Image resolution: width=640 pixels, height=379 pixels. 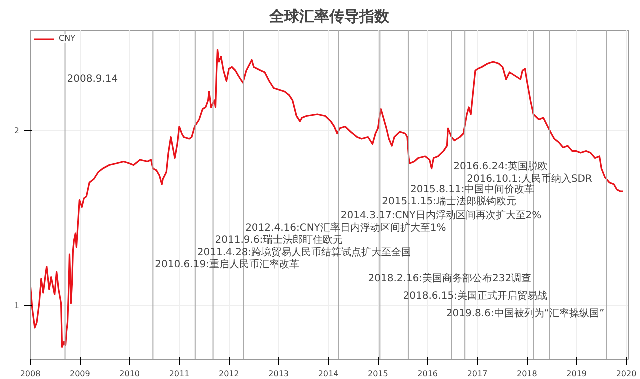 I want to click on annotation: 2018.6.15:美国正式开启贸易战, so click(x=475, y=296).